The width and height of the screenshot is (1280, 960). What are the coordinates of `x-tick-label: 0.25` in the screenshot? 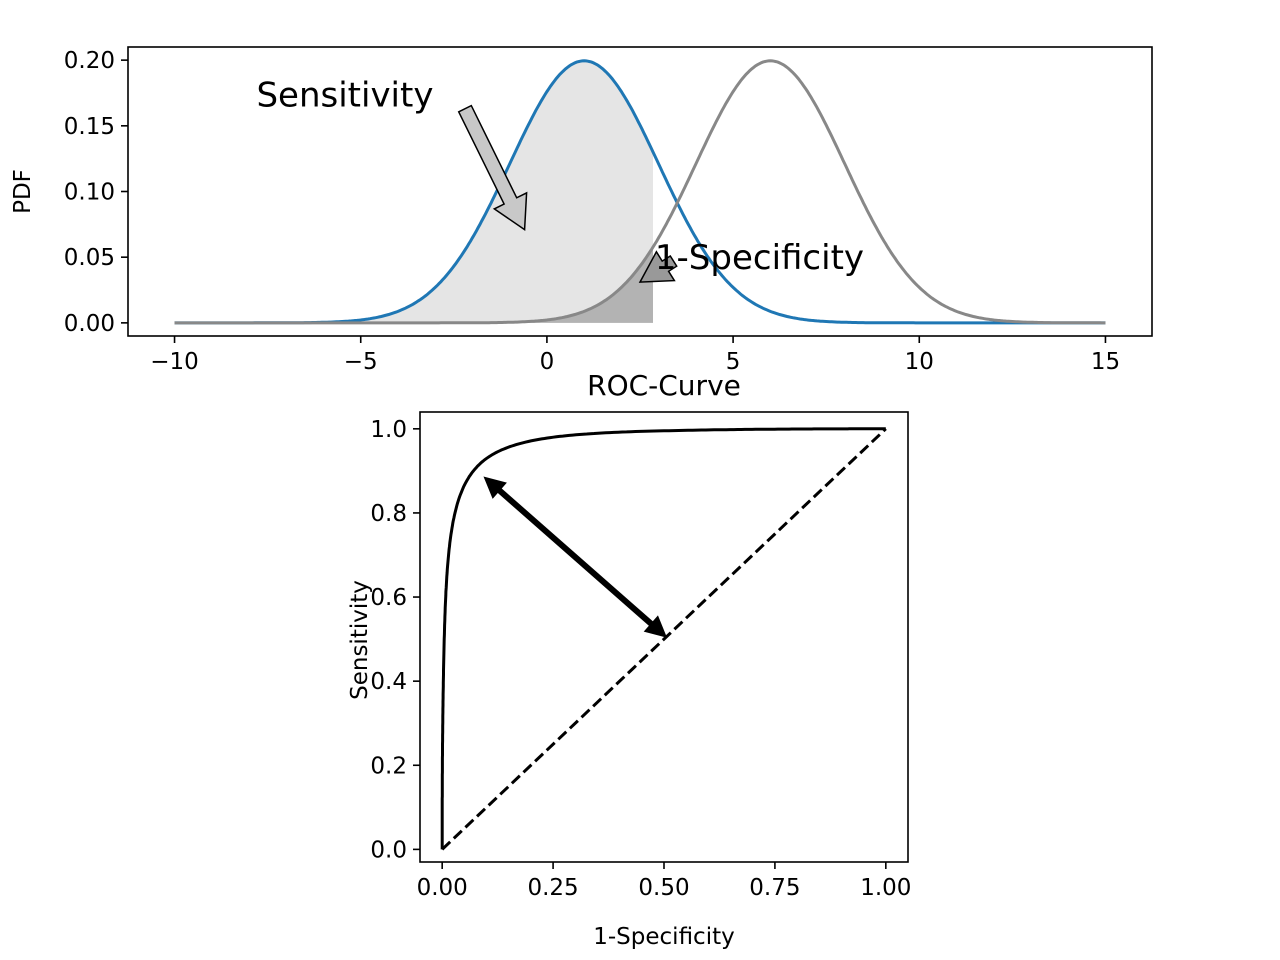 It's located at (552, 888).